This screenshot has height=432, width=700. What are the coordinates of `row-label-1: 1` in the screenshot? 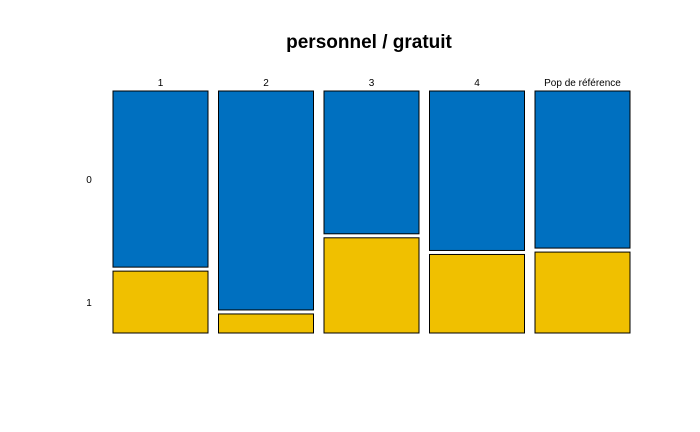 It's located at (89, 303).